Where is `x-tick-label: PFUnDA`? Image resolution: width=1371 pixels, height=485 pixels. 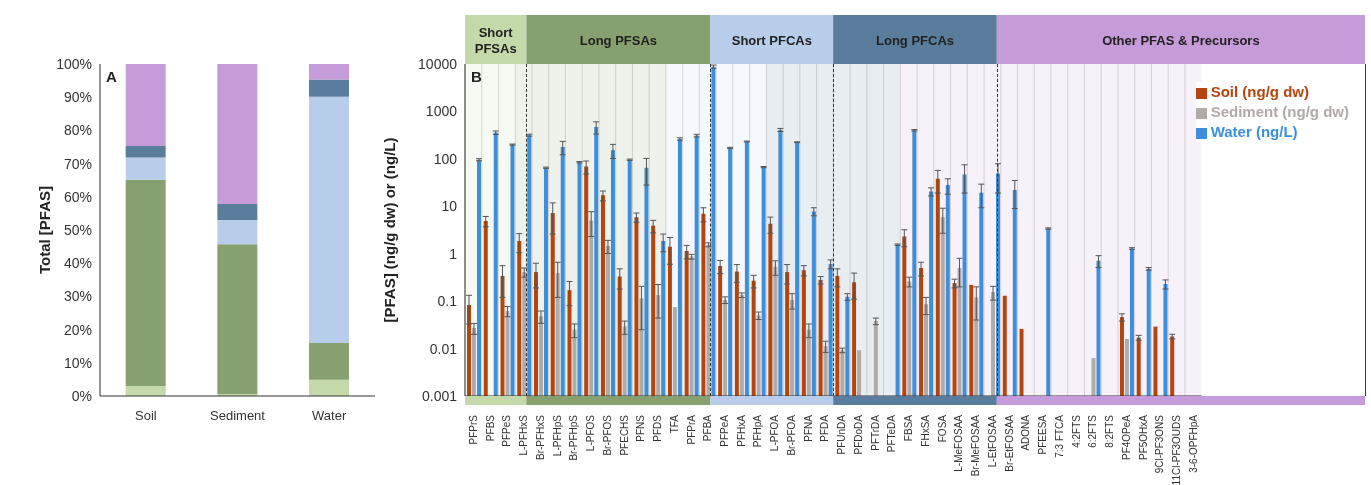 x-tick-label: PFUnDA is located at coordinates (842, 434).